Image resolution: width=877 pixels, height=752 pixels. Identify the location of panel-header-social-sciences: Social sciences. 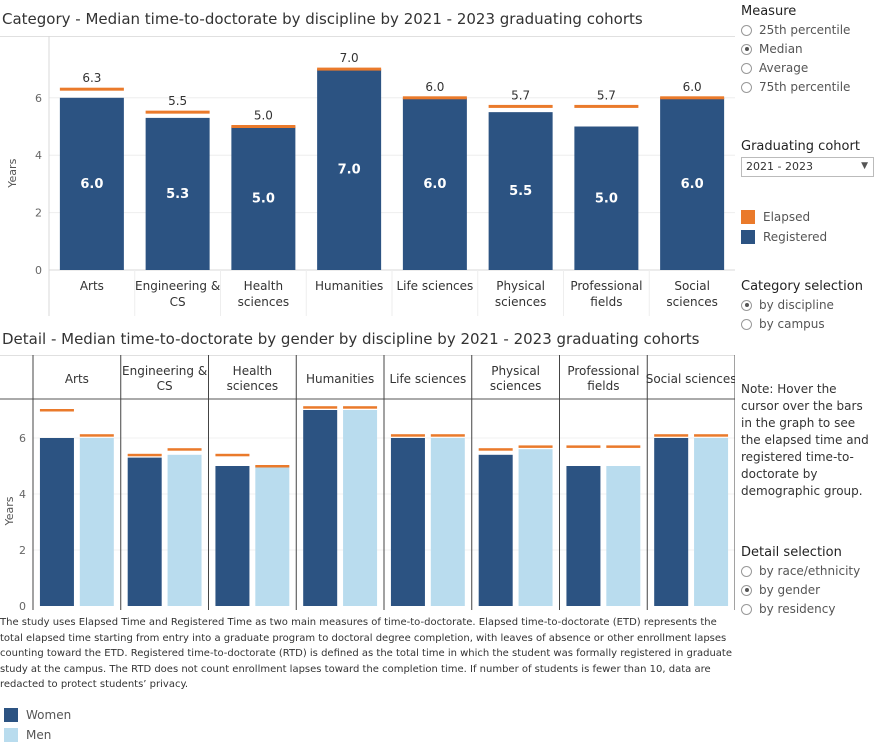
(690, 379).